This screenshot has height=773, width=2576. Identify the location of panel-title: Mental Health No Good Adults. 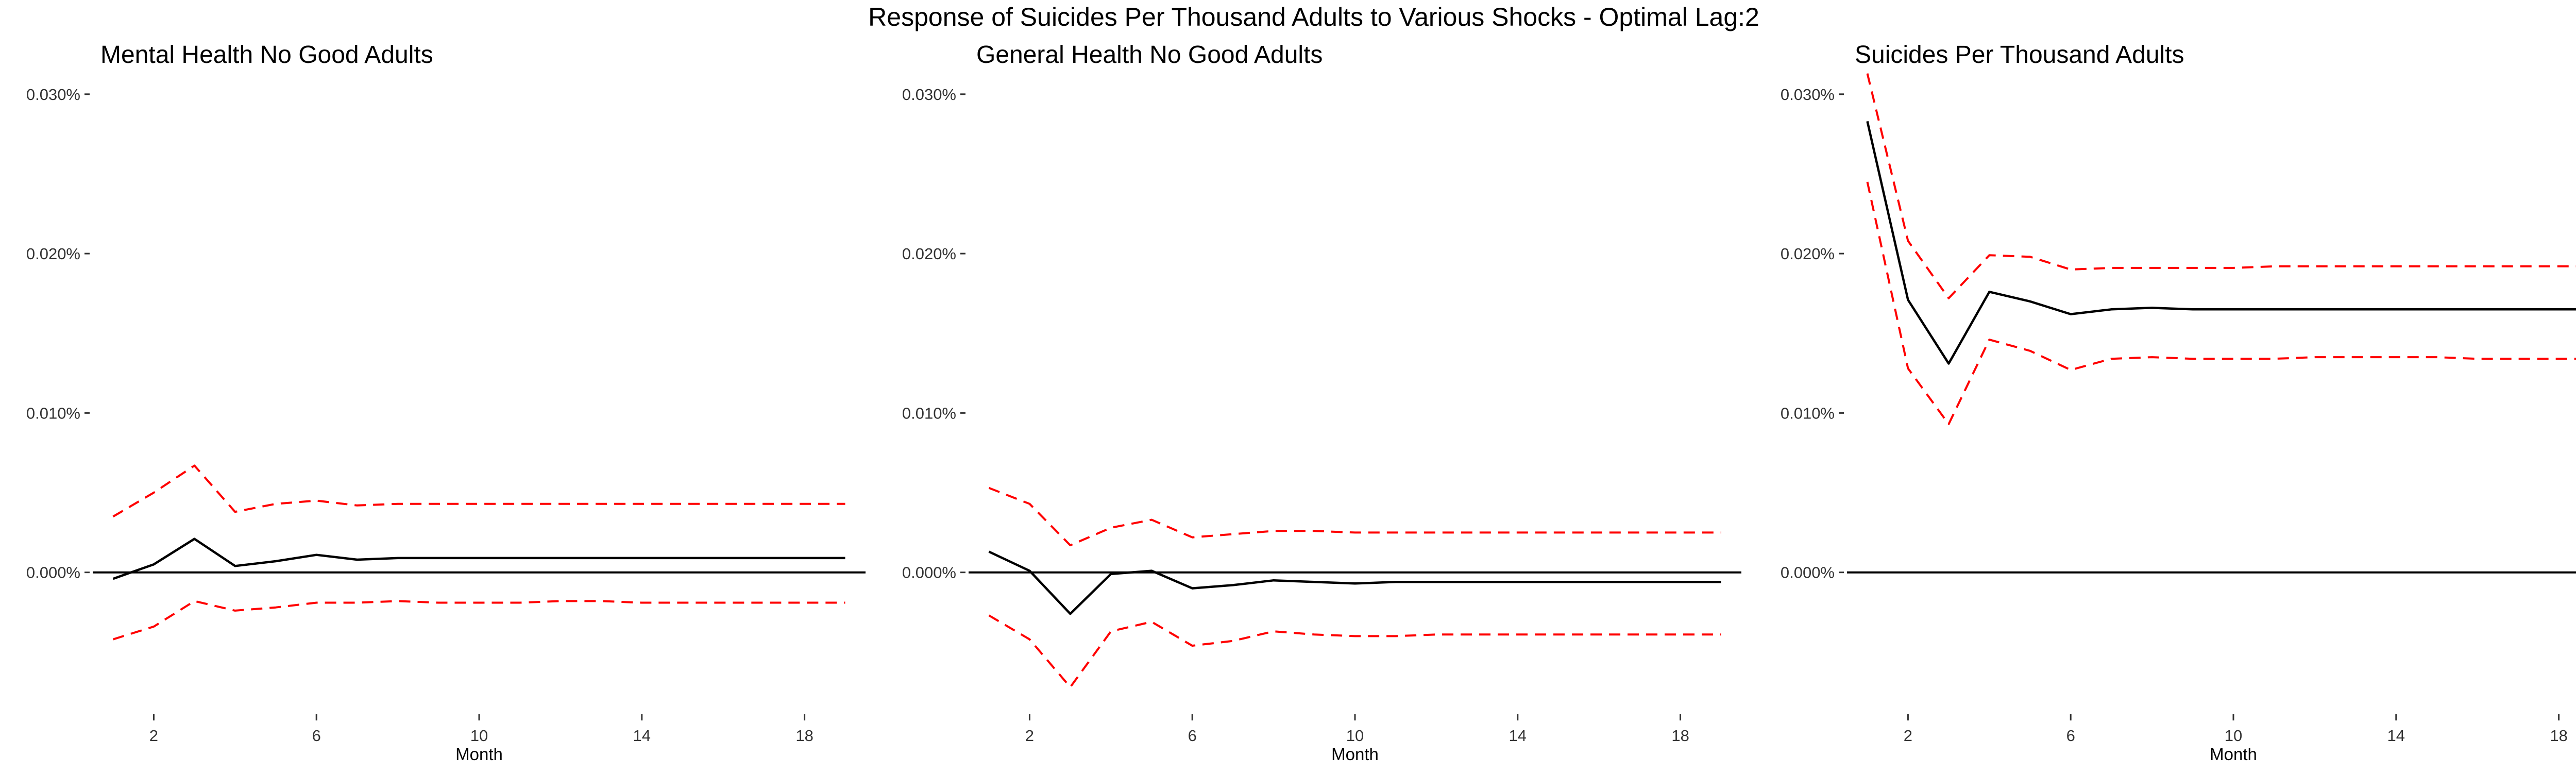
(266, 55).